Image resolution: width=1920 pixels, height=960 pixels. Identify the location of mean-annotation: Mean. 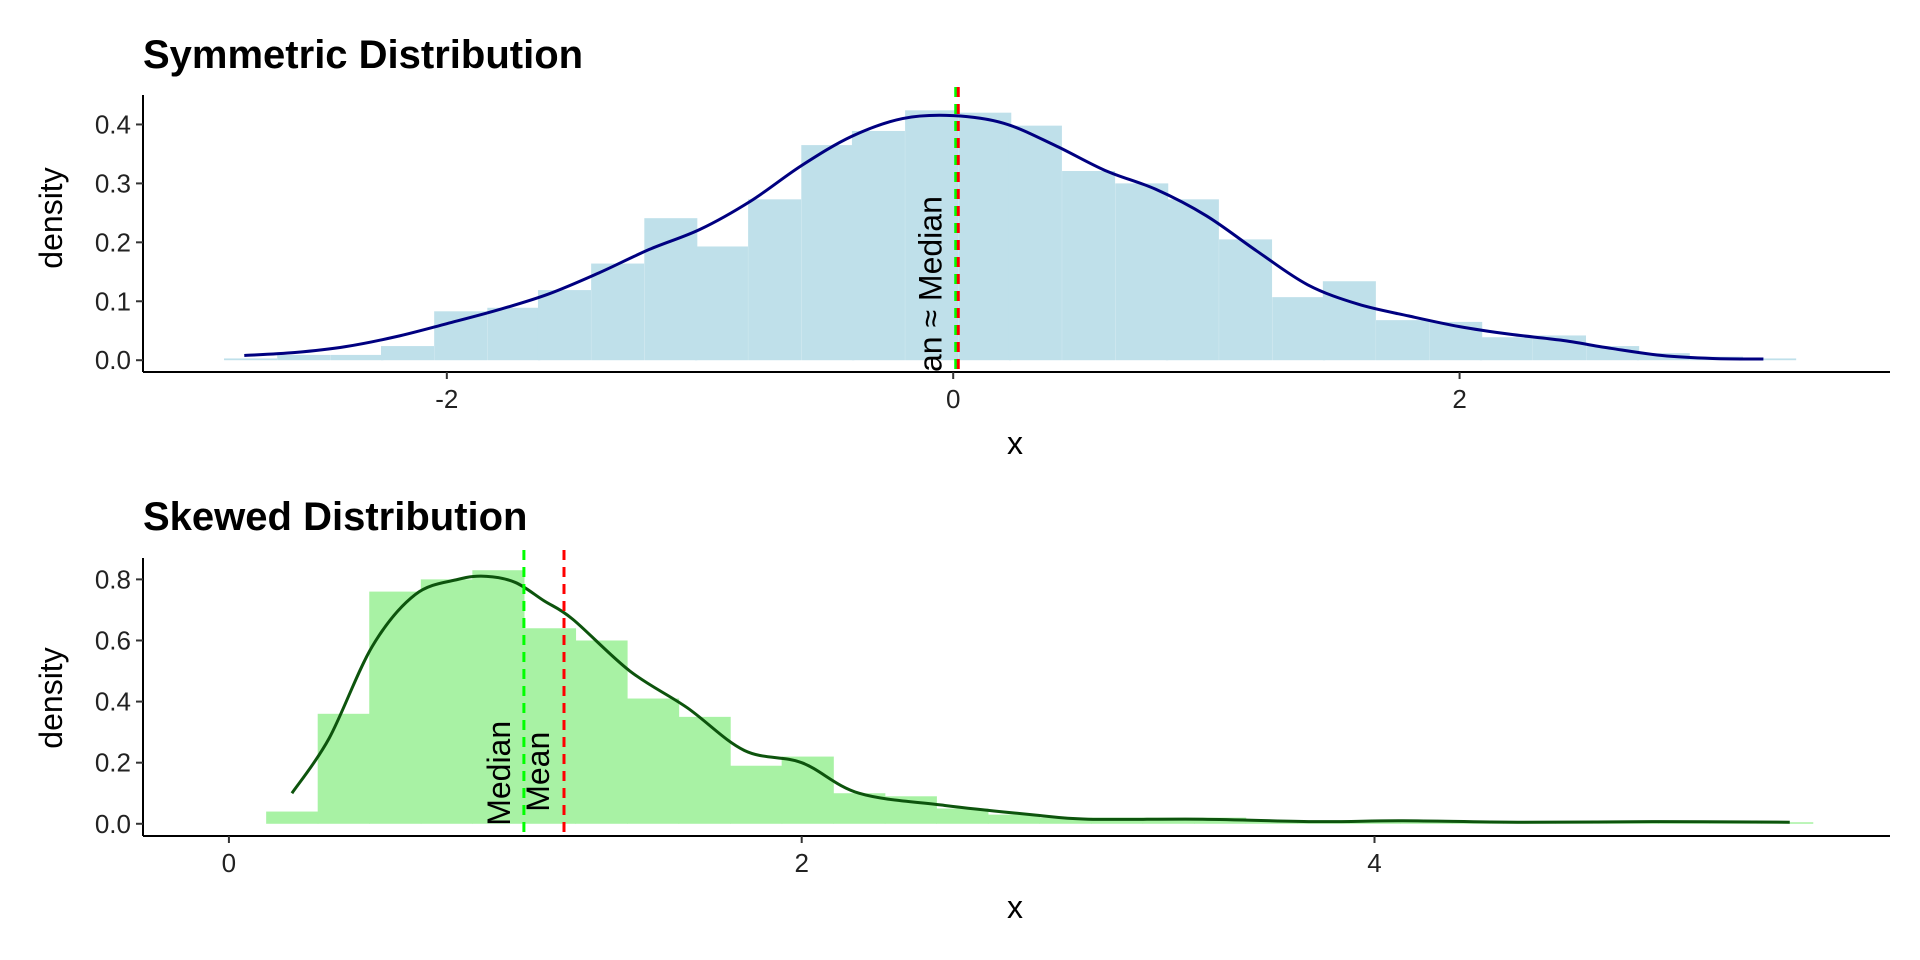
(538, 772).